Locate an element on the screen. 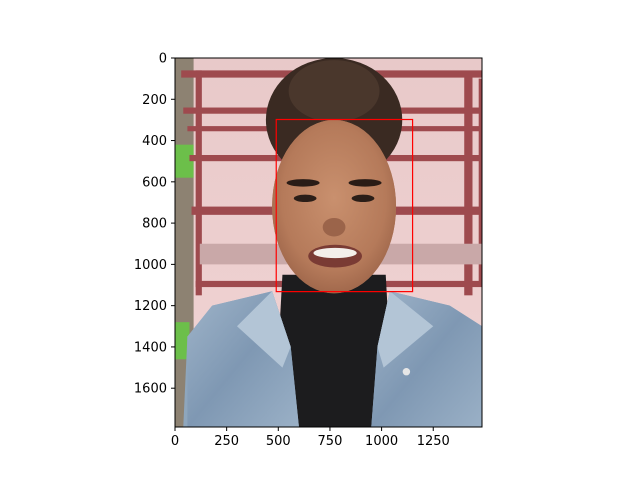 This screenshot has width=640, height=480. y-tick-label: 0 is located at coordinates (163, 59).